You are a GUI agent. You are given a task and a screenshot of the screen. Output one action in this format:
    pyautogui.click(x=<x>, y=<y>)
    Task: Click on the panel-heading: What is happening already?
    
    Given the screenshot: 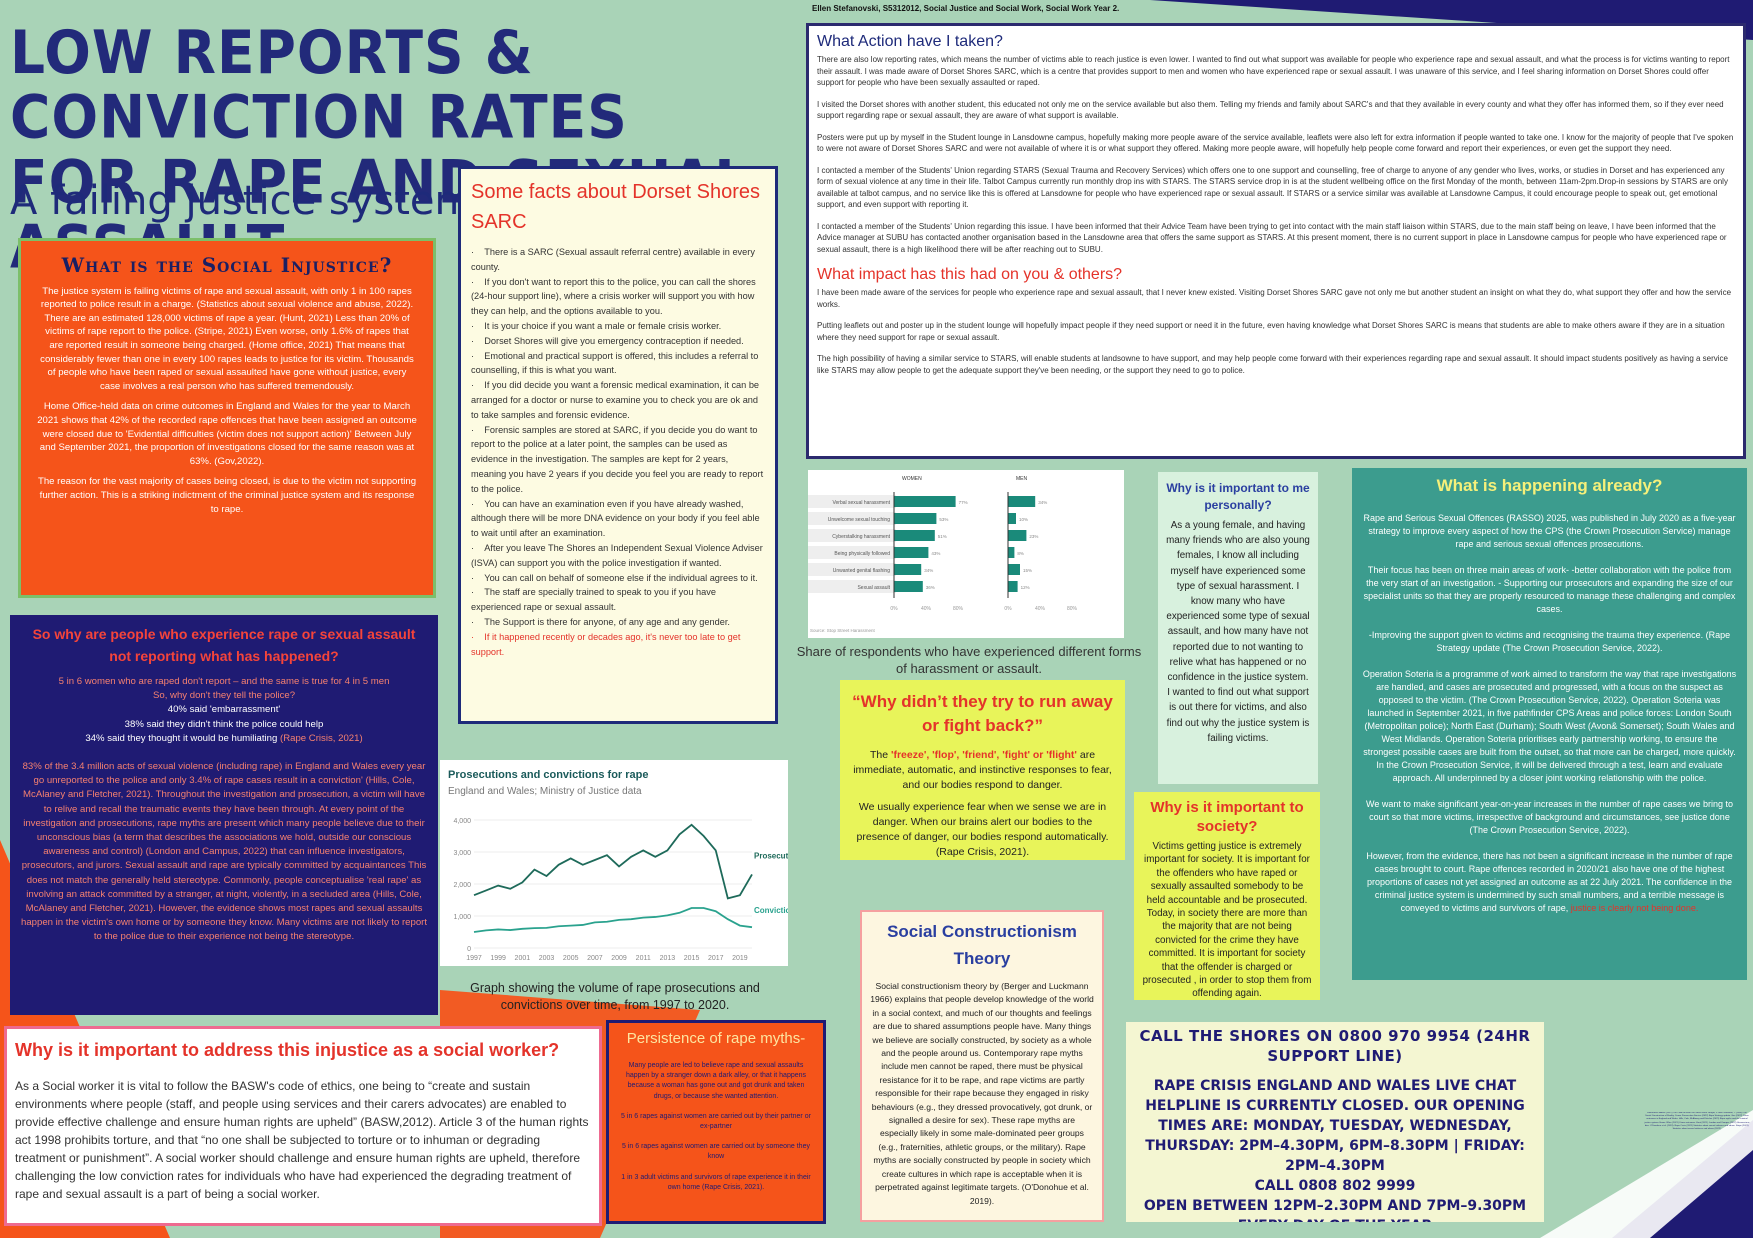 What is the action you would take?
    pyautogui.click(x=1549, y=485)
    